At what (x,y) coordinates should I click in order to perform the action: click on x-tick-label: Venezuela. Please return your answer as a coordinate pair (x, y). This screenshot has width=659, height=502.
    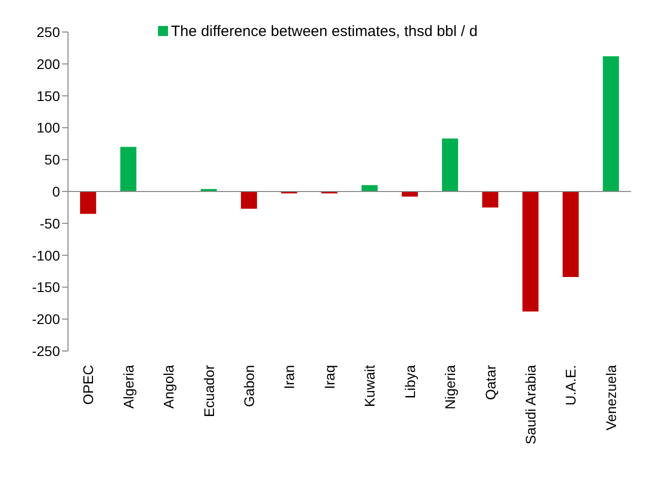
    Looking at the image, I should click on (610, 397).